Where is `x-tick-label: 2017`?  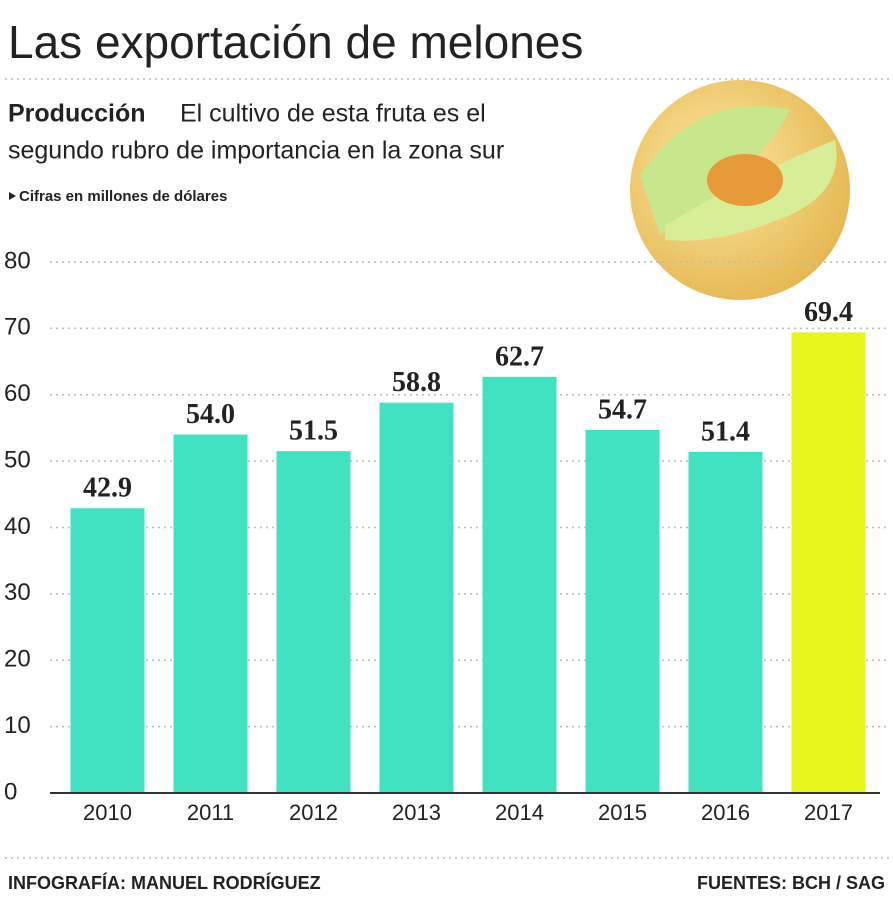
x-tick-label: 2017 is located at coordinates (828, 812).